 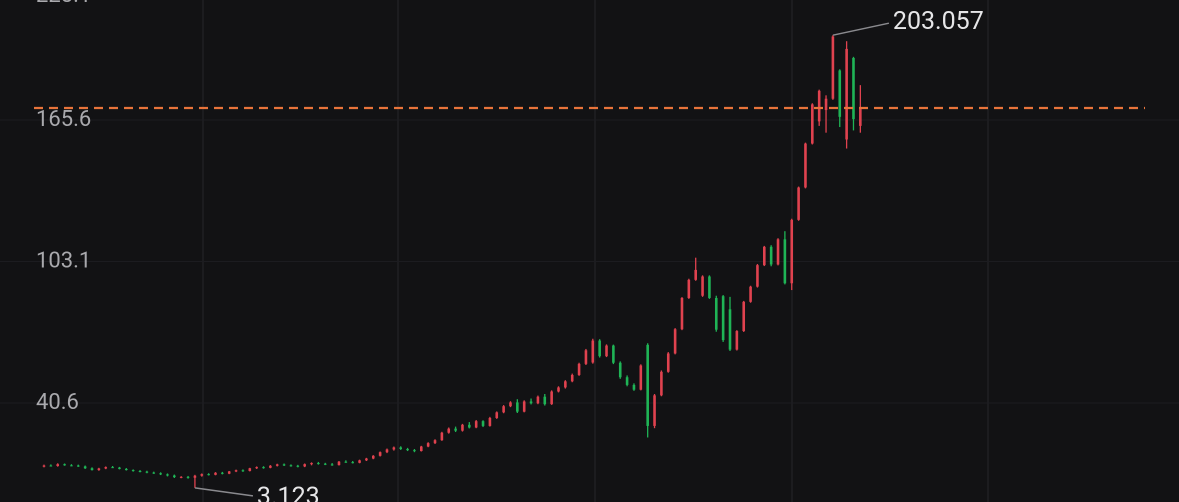 I want to click on high-label: 203.057, so click(x=938, y=21).